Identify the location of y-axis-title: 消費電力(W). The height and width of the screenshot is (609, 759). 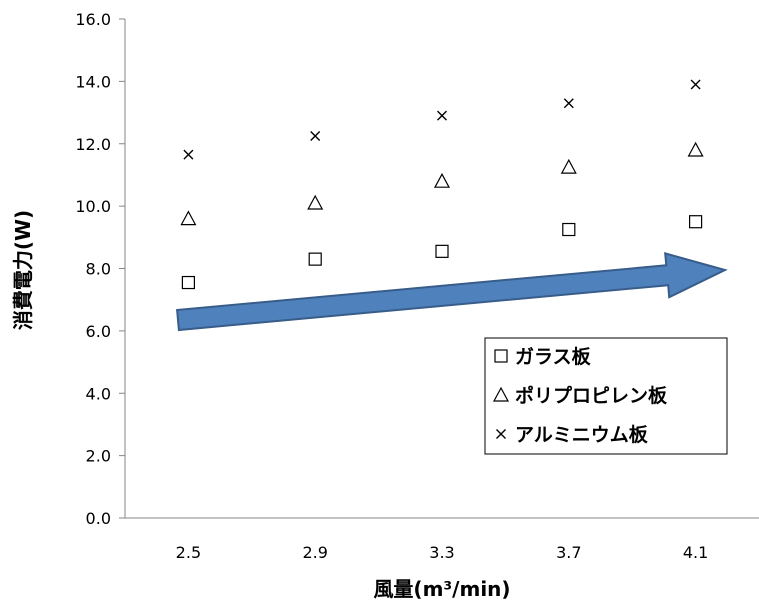
(23, 270).